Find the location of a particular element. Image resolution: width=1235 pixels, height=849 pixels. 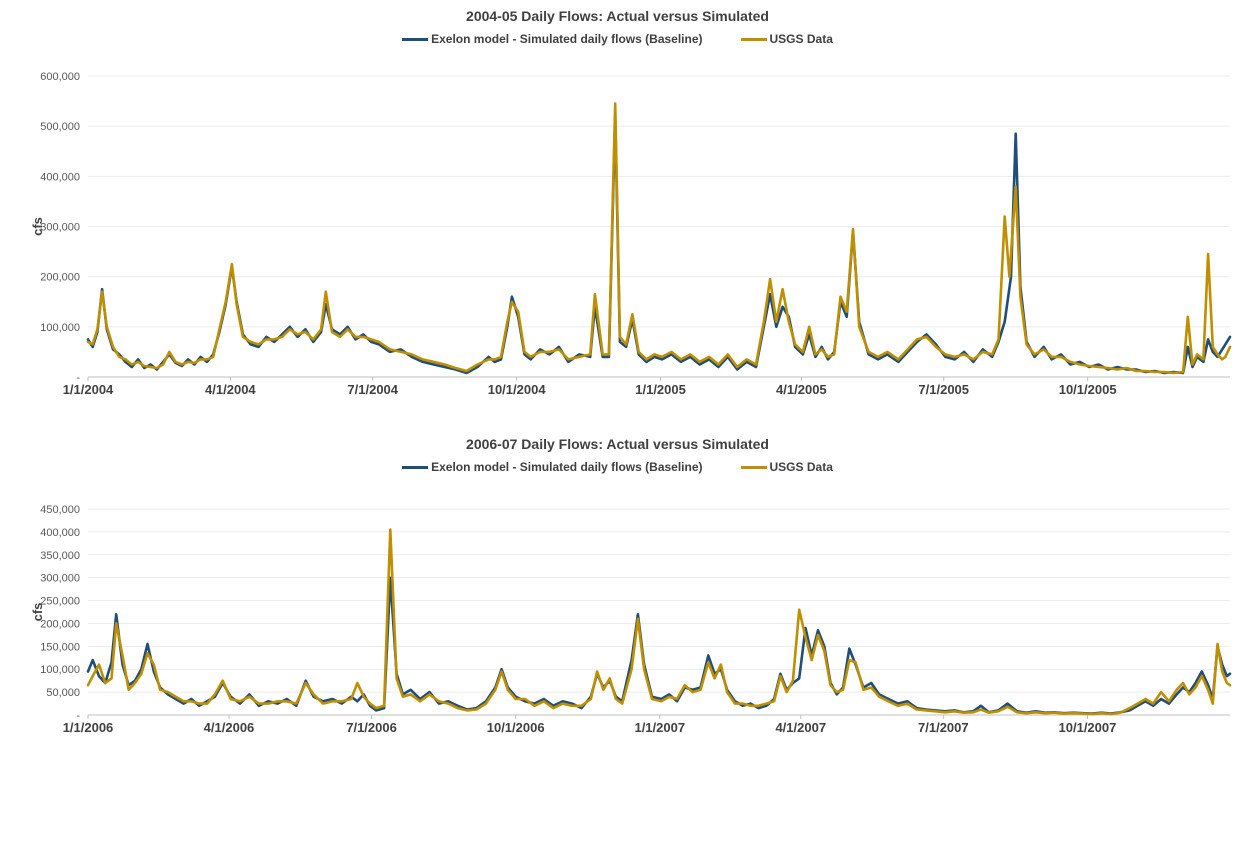

x-tick-label: 7/1/2006 is located at coordinates (371, 727).